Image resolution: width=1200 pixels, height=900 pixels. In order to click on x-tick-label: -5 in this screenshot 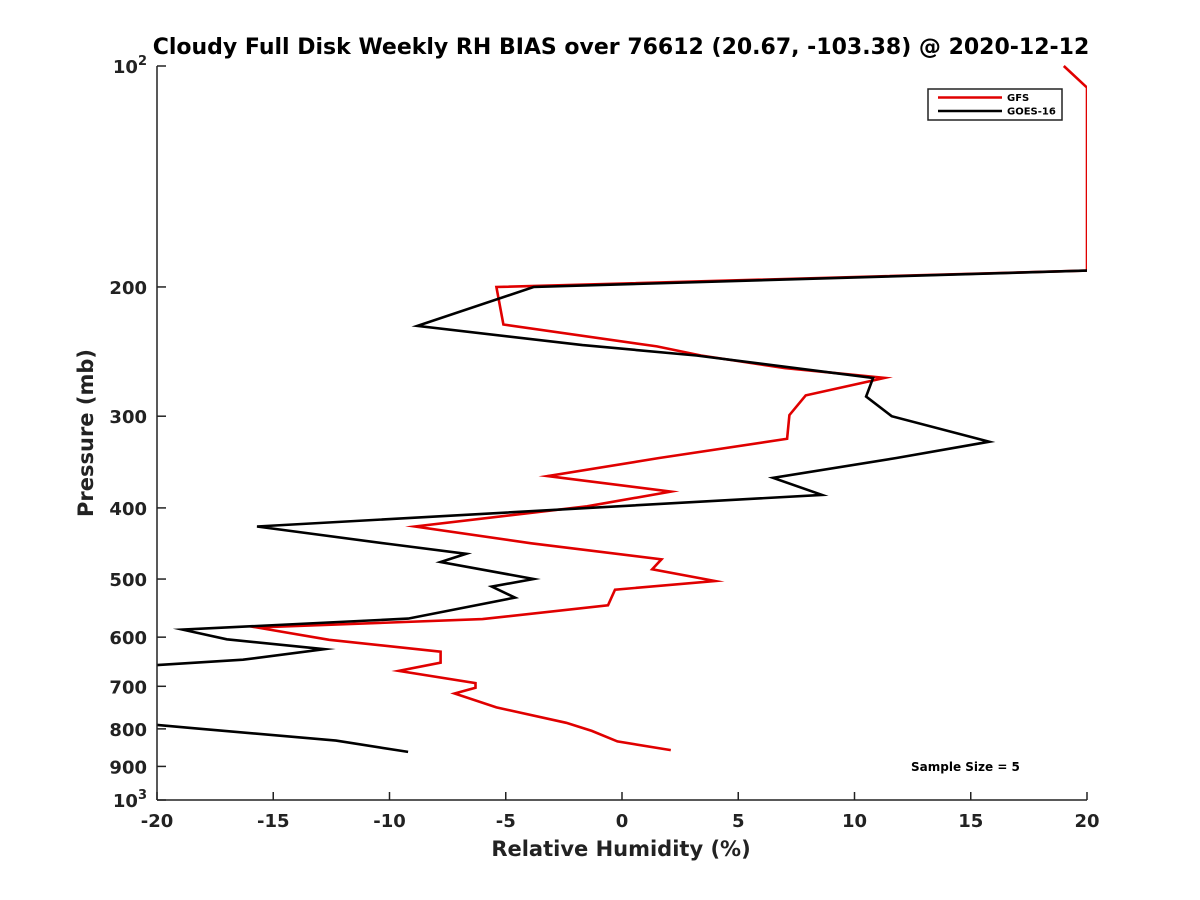, I will do `click(506, 821)`.